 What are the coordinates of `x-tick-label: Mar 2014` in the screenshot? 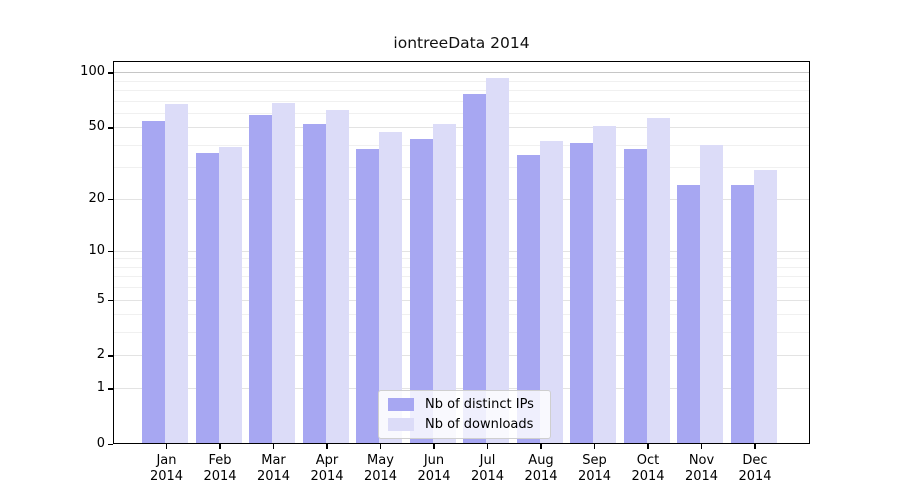 It's located at (273, 468).